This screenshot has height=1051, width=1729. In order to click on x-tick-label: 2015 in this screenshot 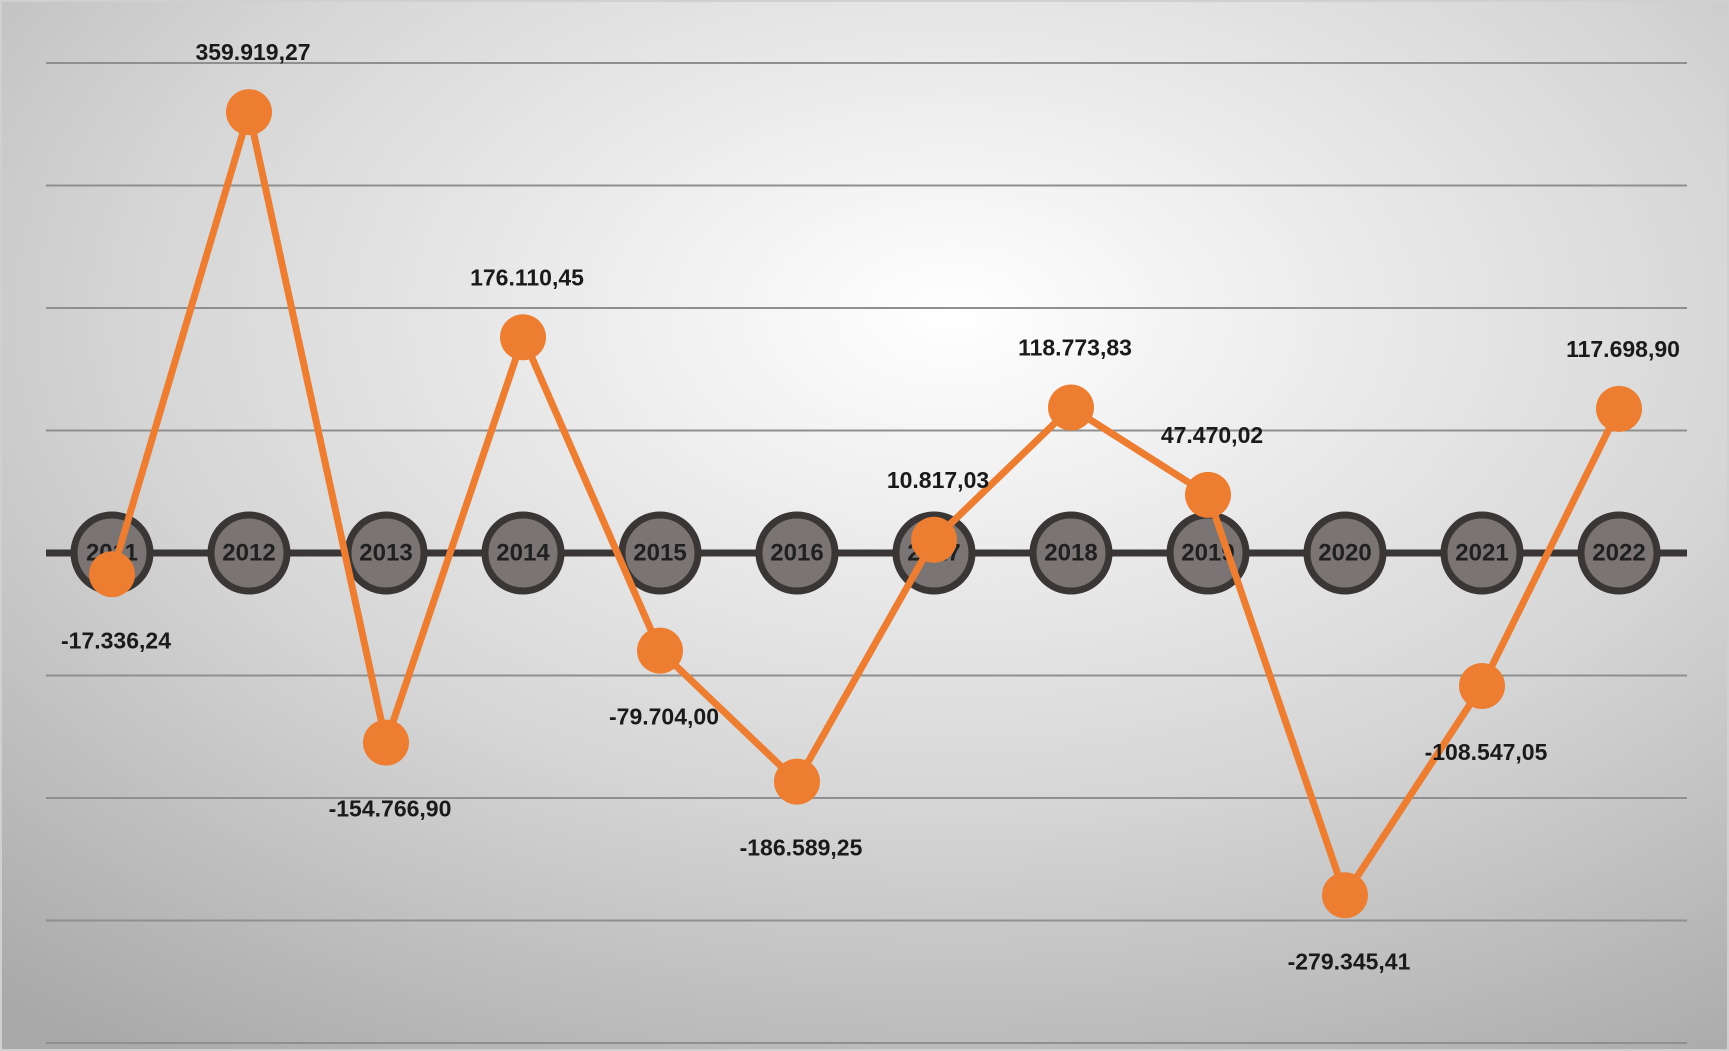, I will do `click(659, 552)`.